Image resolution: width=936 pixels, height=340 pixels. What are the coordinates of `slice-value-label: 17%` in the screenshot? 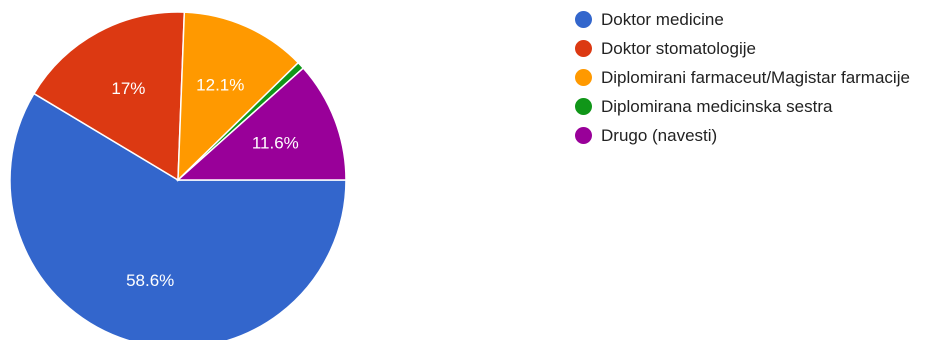 It's located at (128, 88).